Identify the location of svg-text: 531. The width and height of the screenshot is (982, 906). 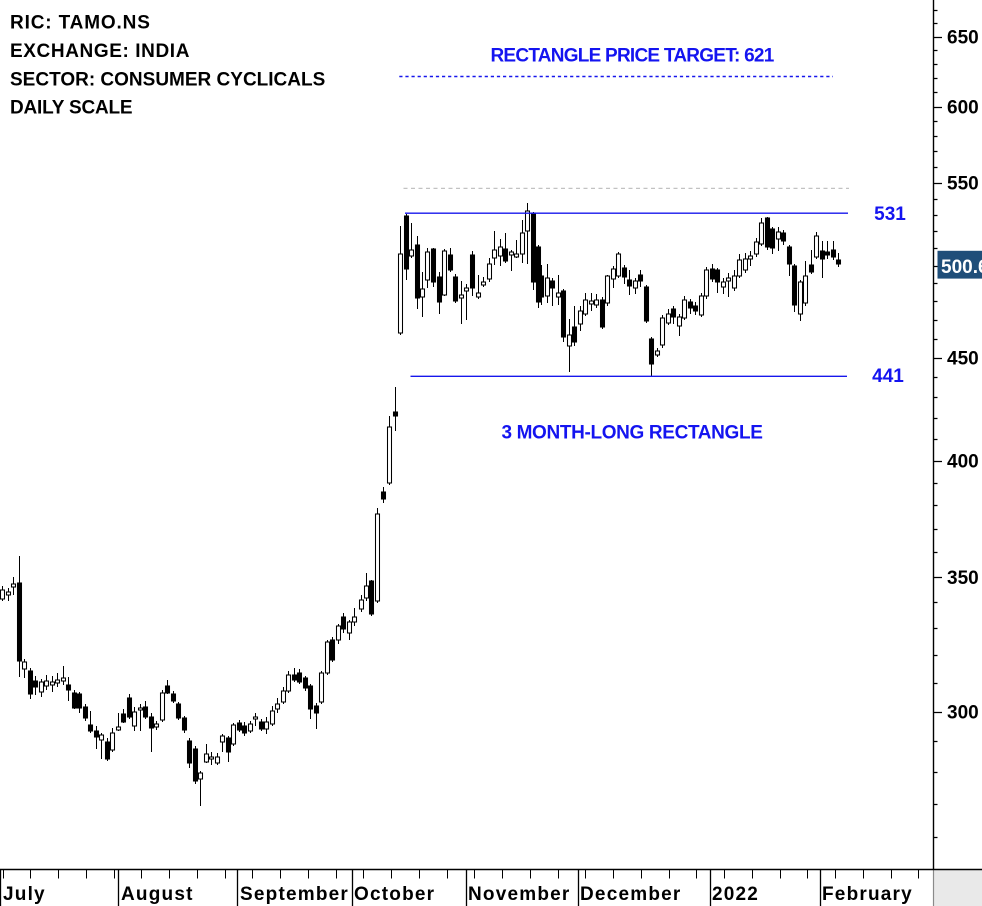
(890, 214).